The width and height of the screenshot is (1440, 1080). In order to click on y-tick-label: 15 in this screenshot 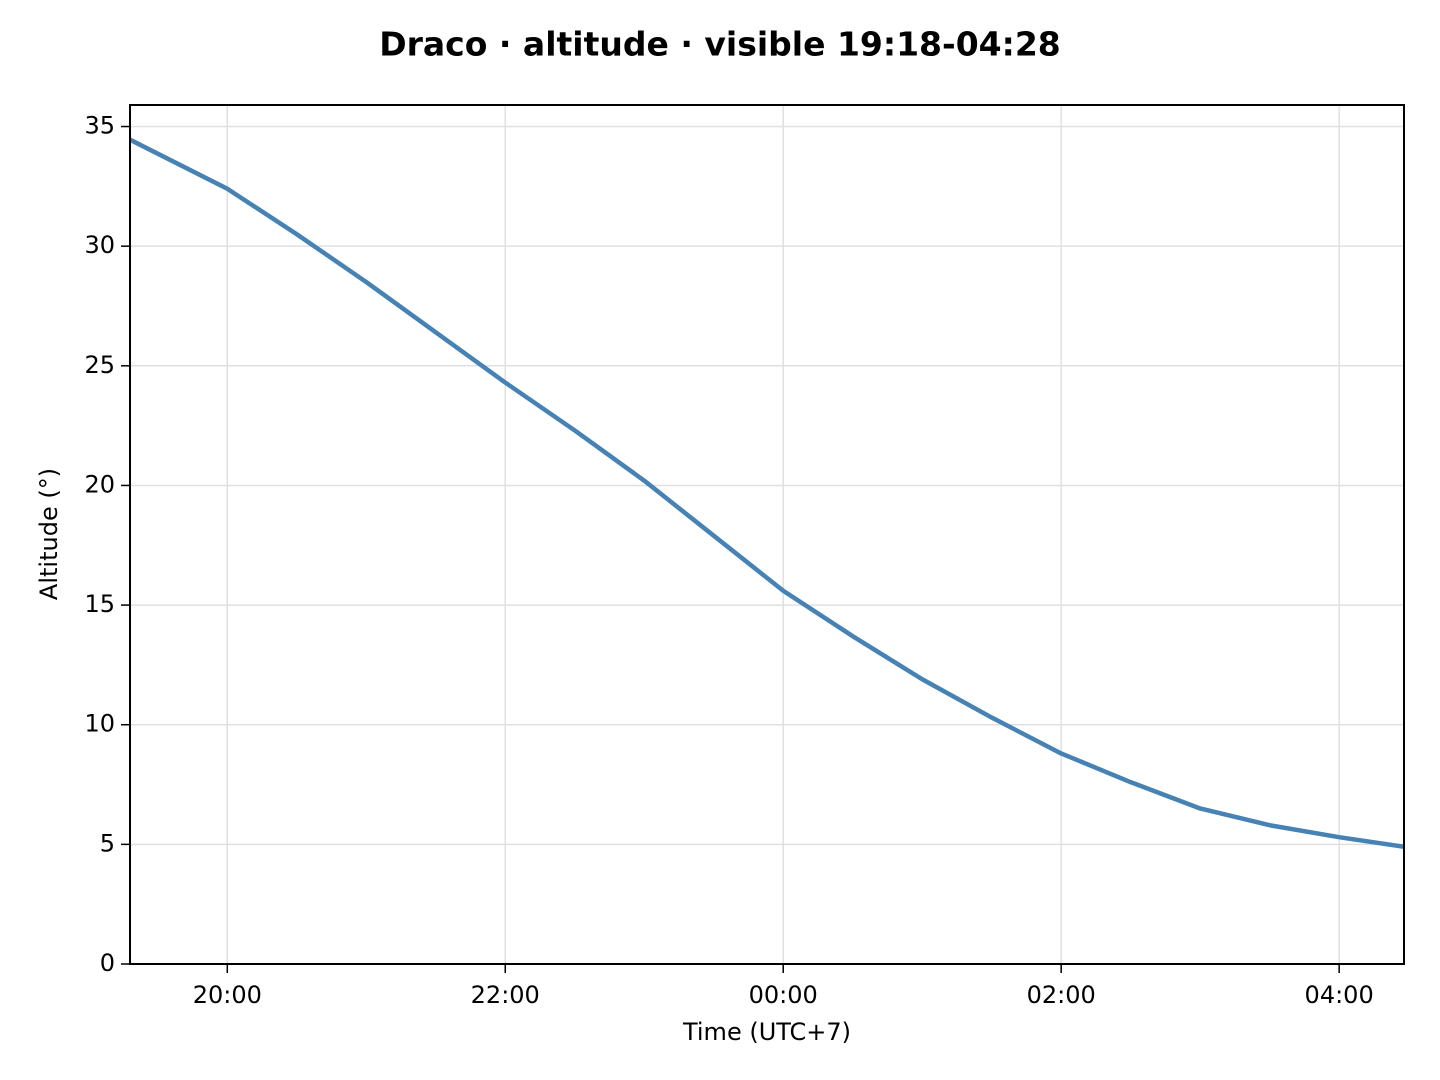, I will do `click(99, 604)`.